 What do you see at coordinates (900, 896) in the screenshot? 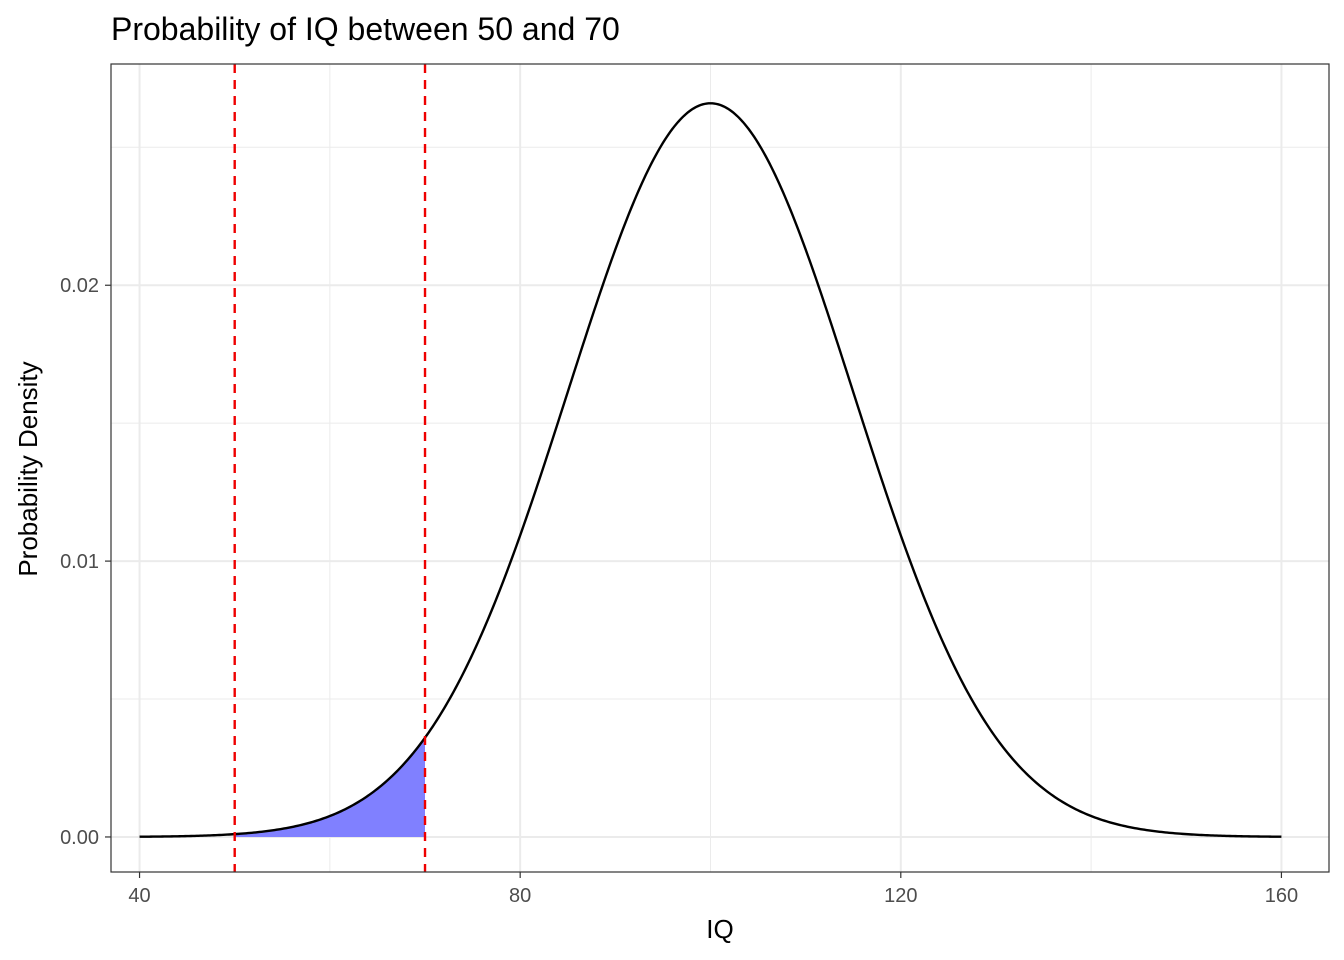
I see `x-tick-label: 120` at bounding box center [900, 896].